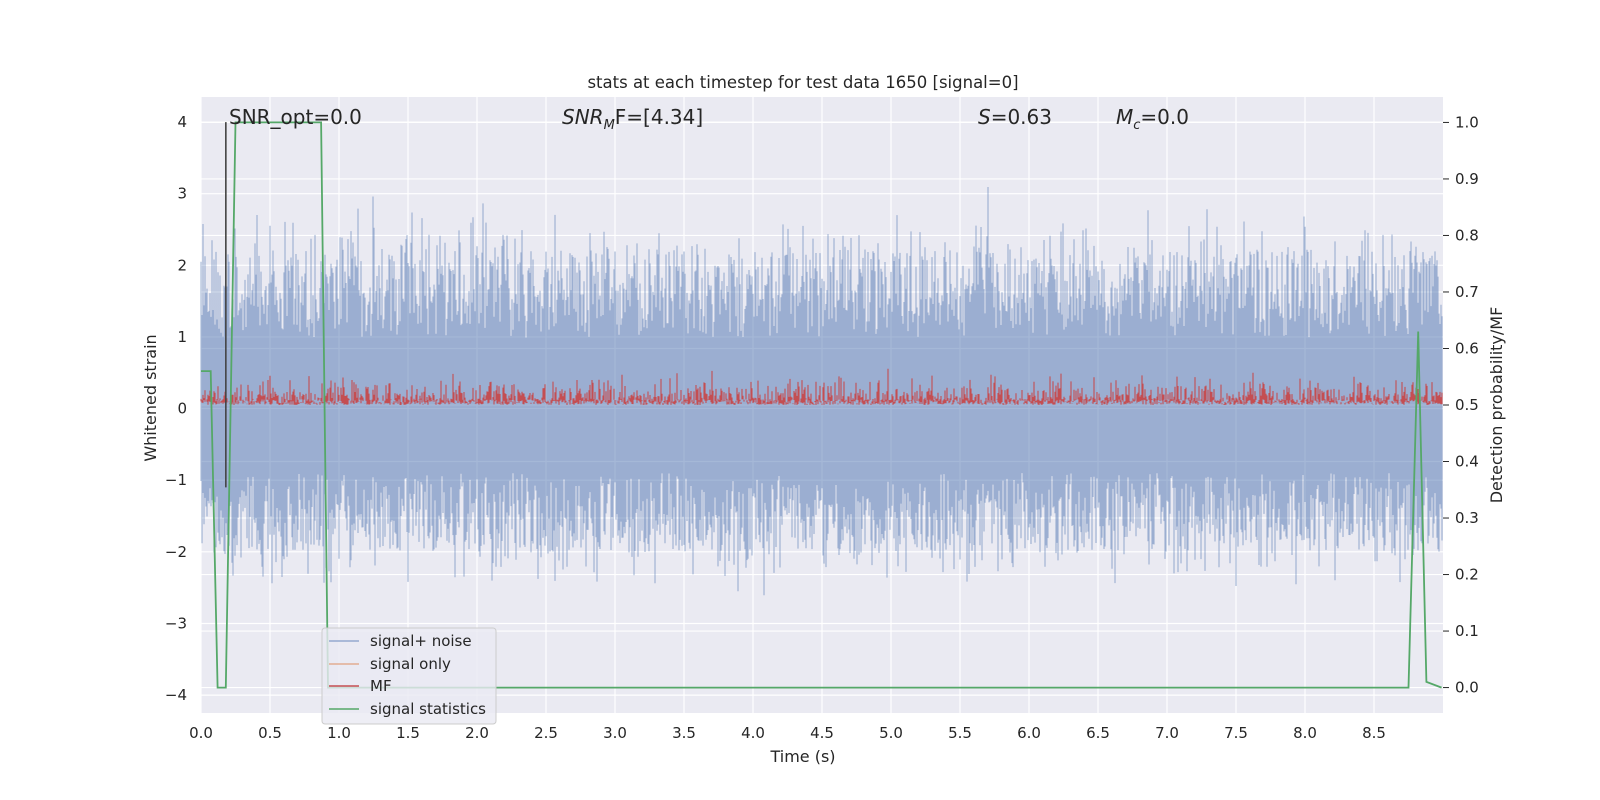 The width and height of the screenshot is (1600, 800). I want to click on legend-label-signal-statistics: signal statistics, so click(428, 709).